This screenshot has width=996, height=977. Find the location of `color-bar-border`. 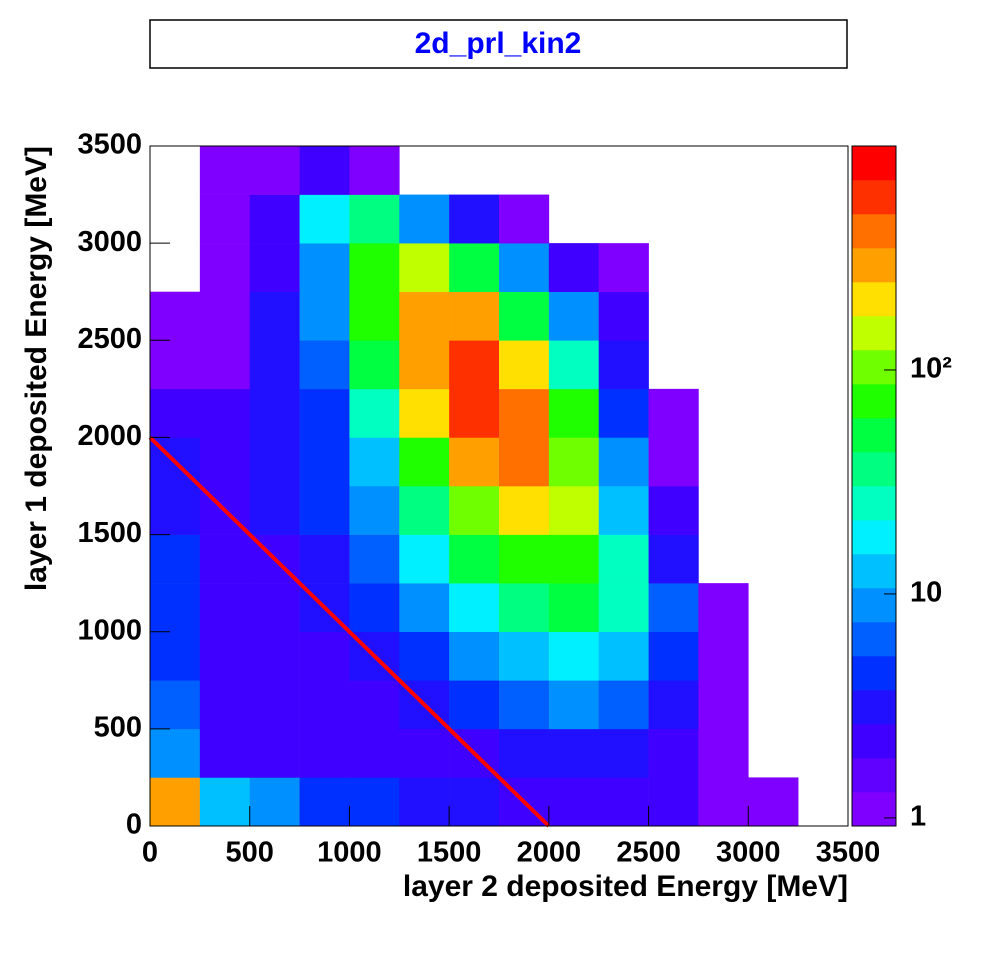

color-bar-border is located at coordinates (874, 486).